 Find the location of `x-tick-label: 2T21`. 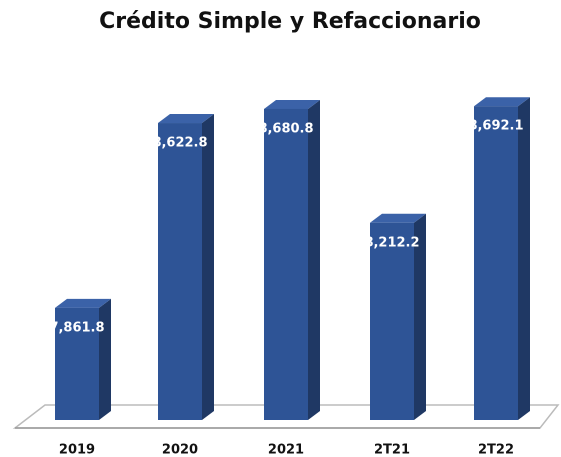

x-tick-label: 2T21 is located at coordinates (392, 450).